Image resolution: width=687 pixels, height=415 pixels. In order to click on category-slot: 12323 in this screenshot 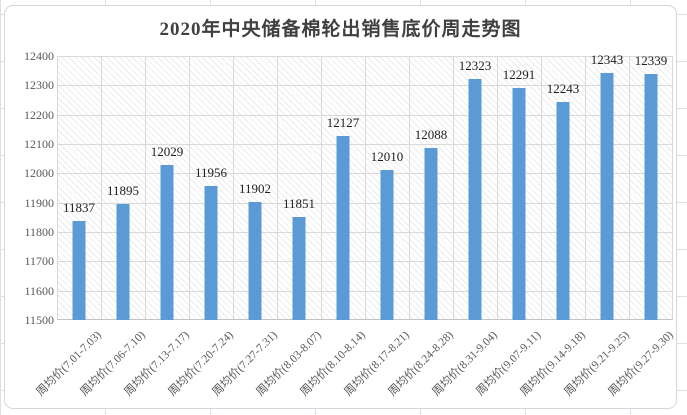, I will do `click(475, 188)`.